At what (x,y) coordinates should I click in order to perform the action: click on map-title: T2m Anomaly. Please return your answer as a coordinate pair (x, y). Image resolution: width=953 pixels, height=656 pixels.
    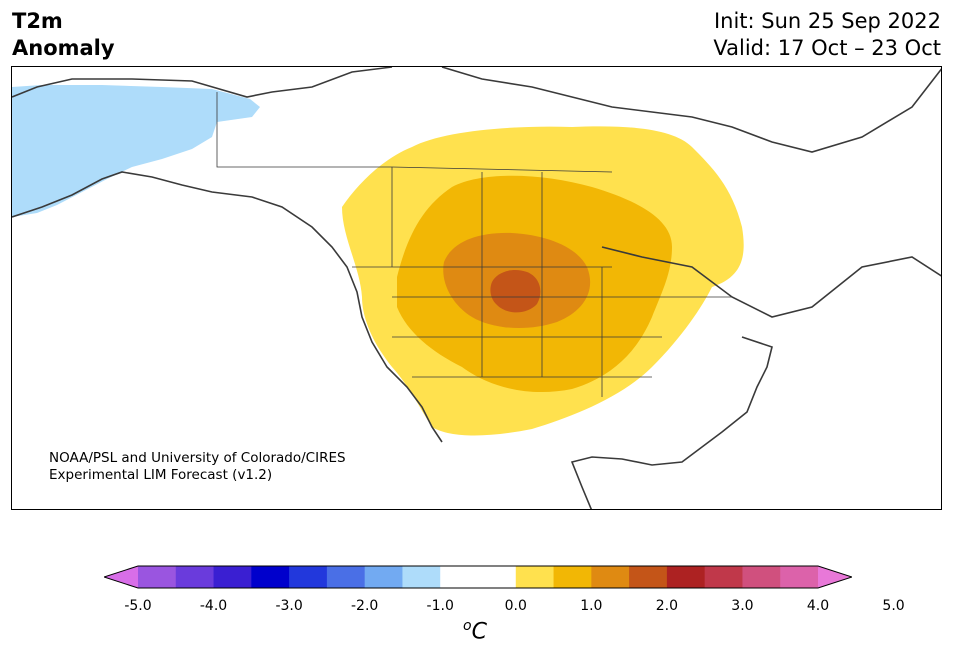
    Looking at the image, I should click on (63, 35).